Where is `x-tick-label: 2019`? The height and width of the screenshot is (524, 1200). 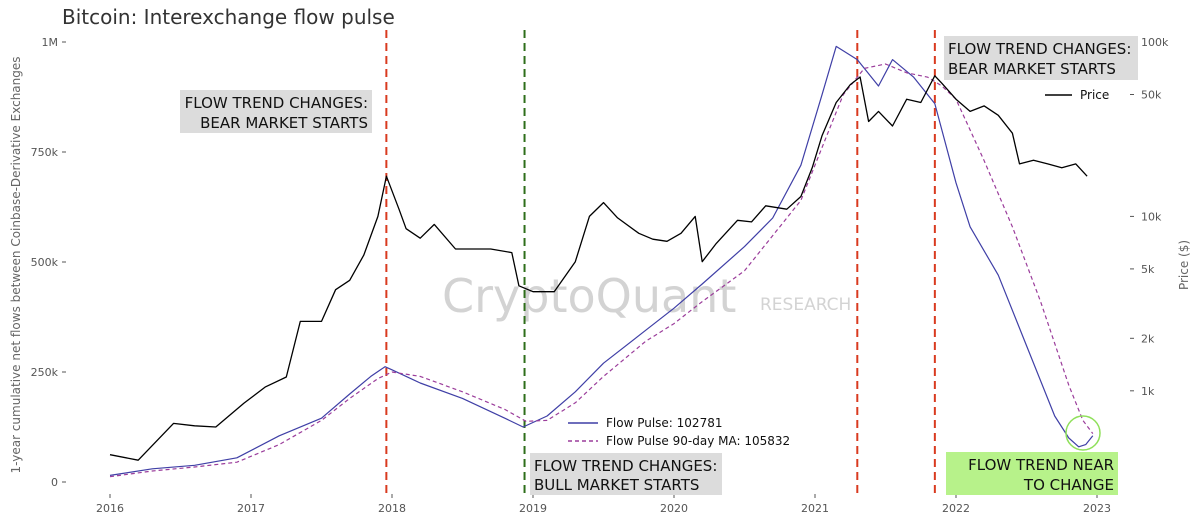
x-tick-label: 2019 is located at coordinates (533, 508).